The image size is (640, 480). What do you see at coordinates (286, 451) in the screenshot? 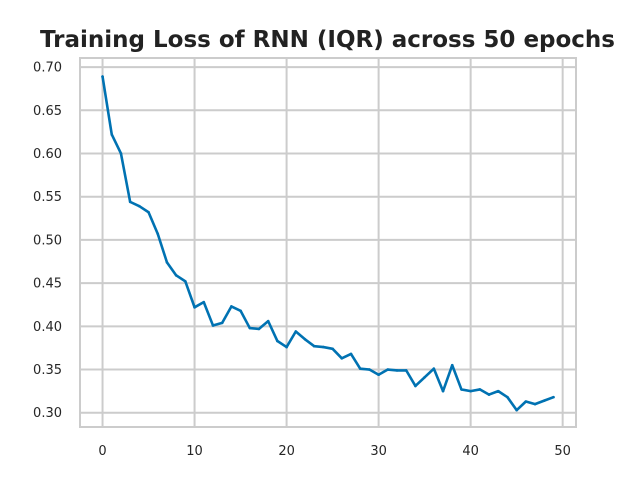
I see `x-tick-label: 20` at bounding box center [286, 451].